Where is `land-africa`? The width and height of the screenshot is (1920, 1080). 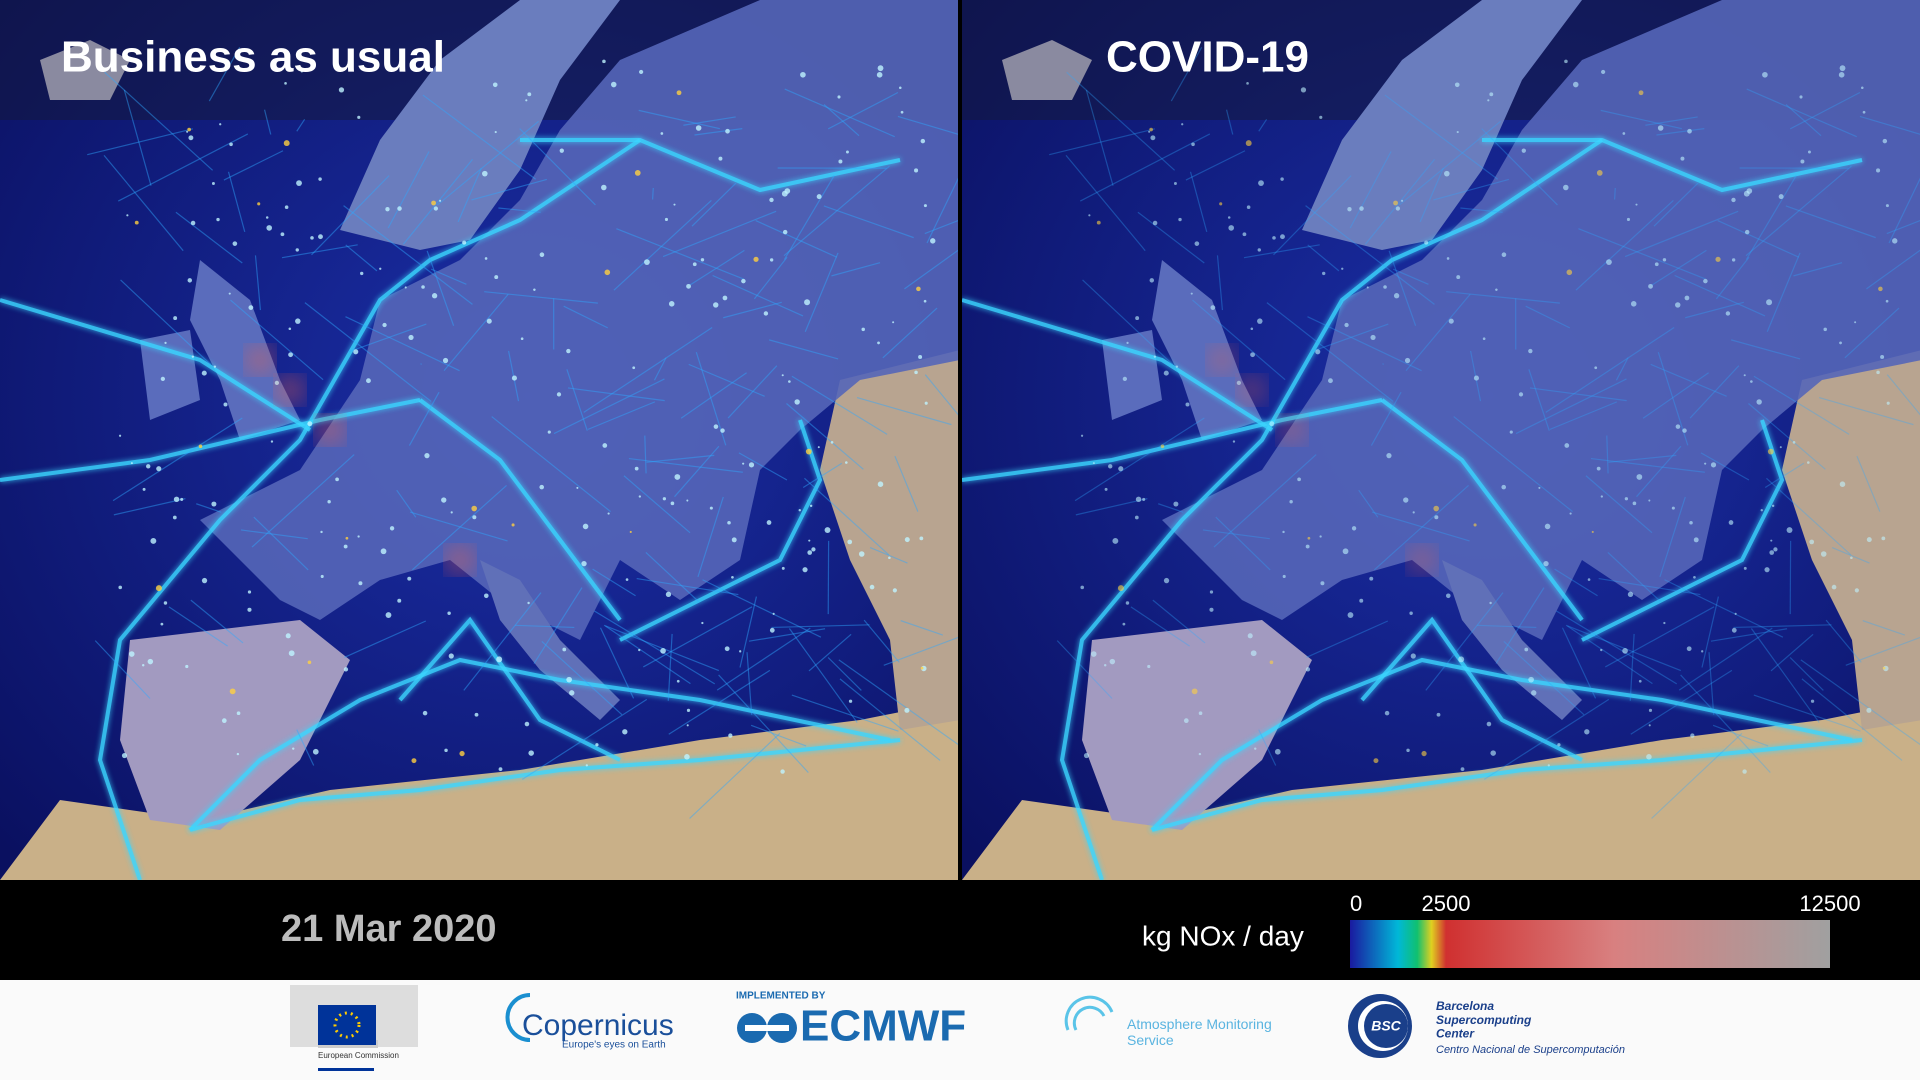 land-africa is located at coordinates (479, 790).